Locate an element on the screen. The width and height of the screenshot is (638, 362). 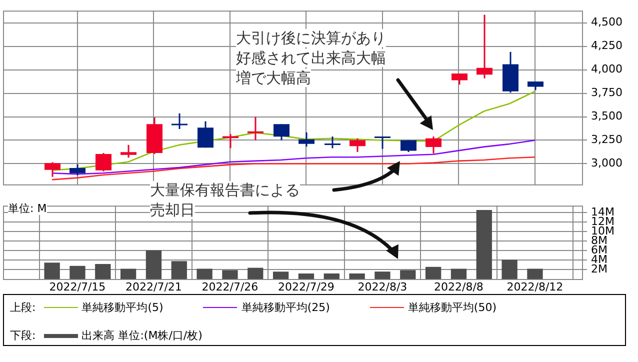
y-tick-label: 3,000 is located at coordinates (606, 163).